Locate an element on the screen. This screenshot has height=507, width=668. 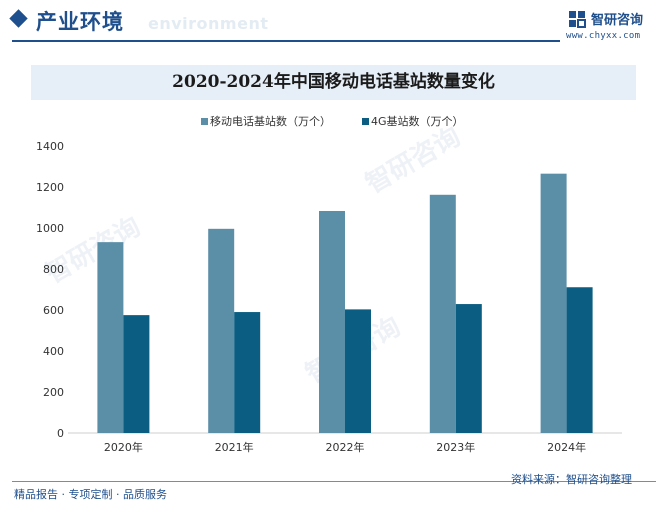
x-tick-label: 2020年 is located at coordinates (123, 447).